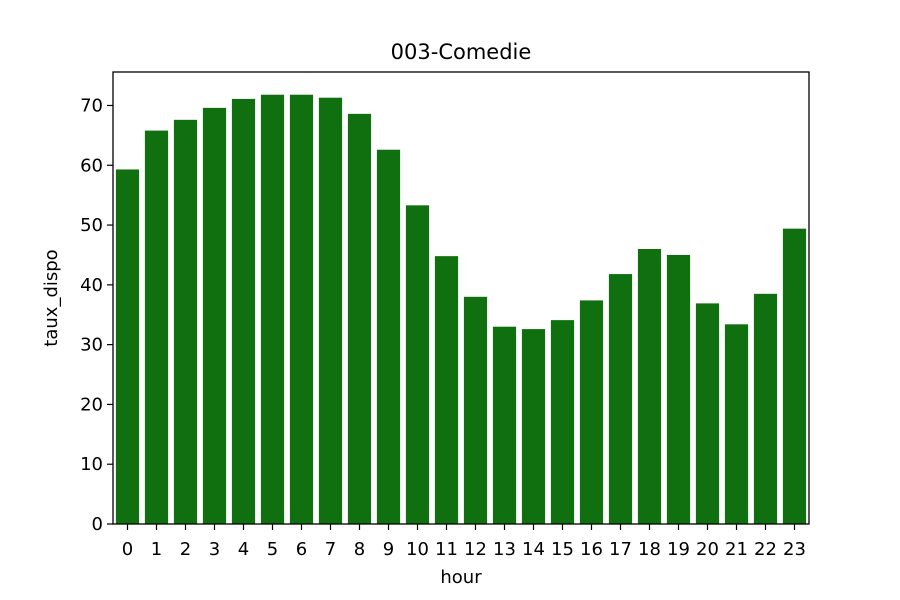 This screenshot has width=900, height=600. I want to click on x-tick-label: 4, so click(243, 549).